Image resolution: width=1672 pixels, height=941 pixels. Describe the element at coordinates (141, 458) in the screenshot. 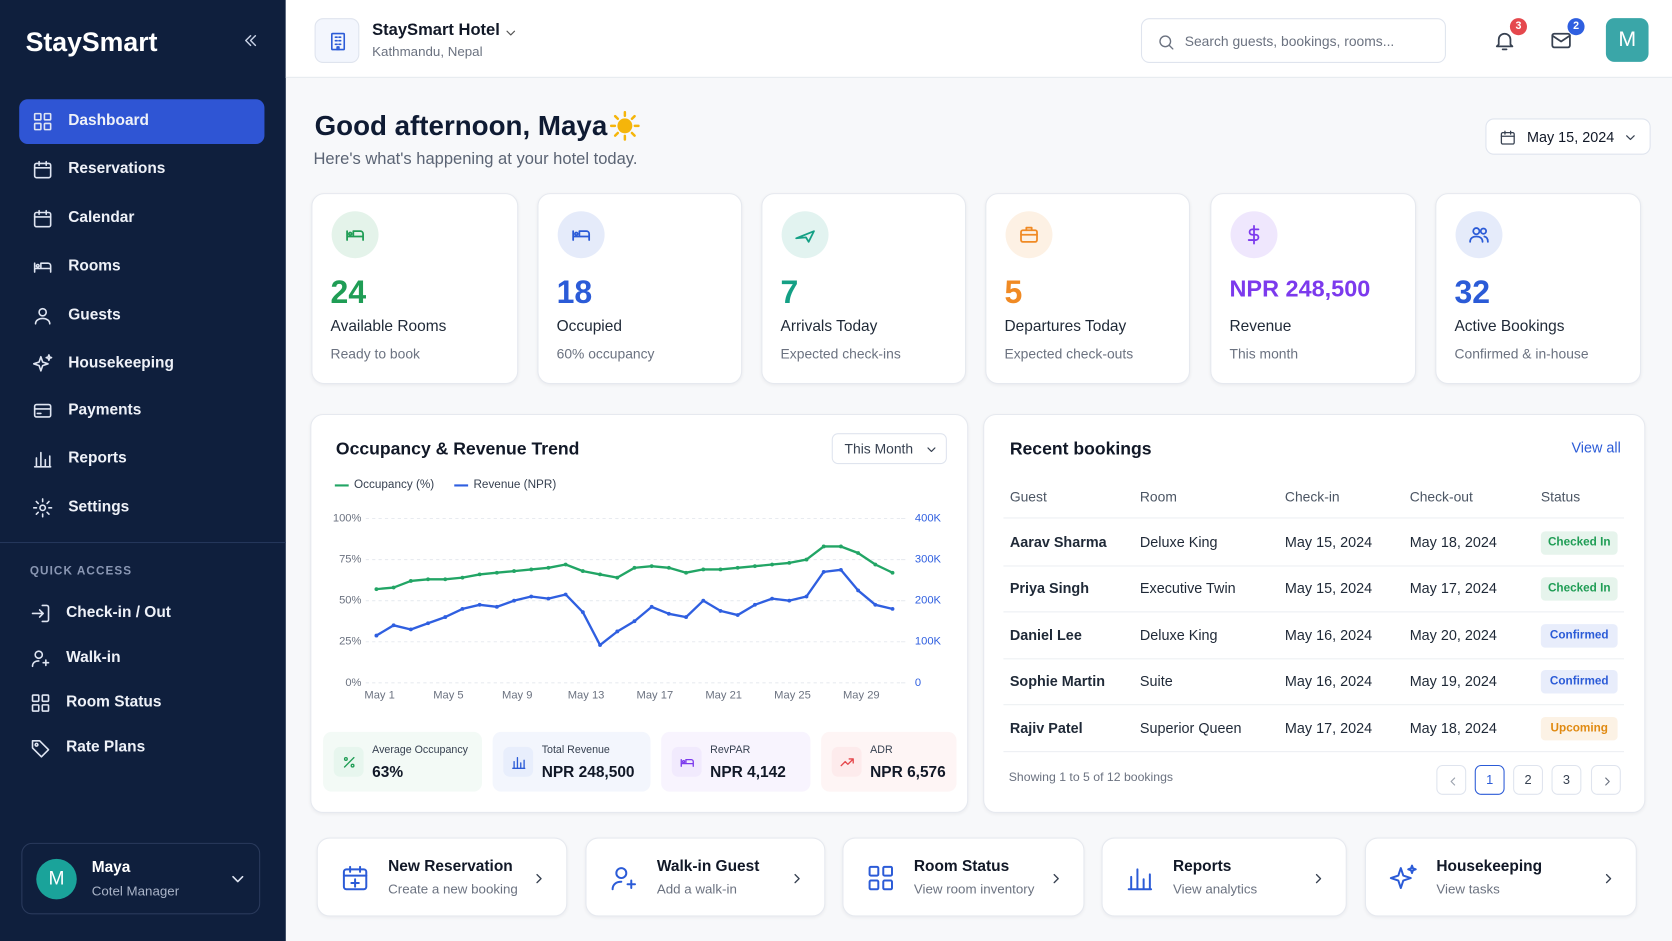

I see `nav-item: Reports` at that location.